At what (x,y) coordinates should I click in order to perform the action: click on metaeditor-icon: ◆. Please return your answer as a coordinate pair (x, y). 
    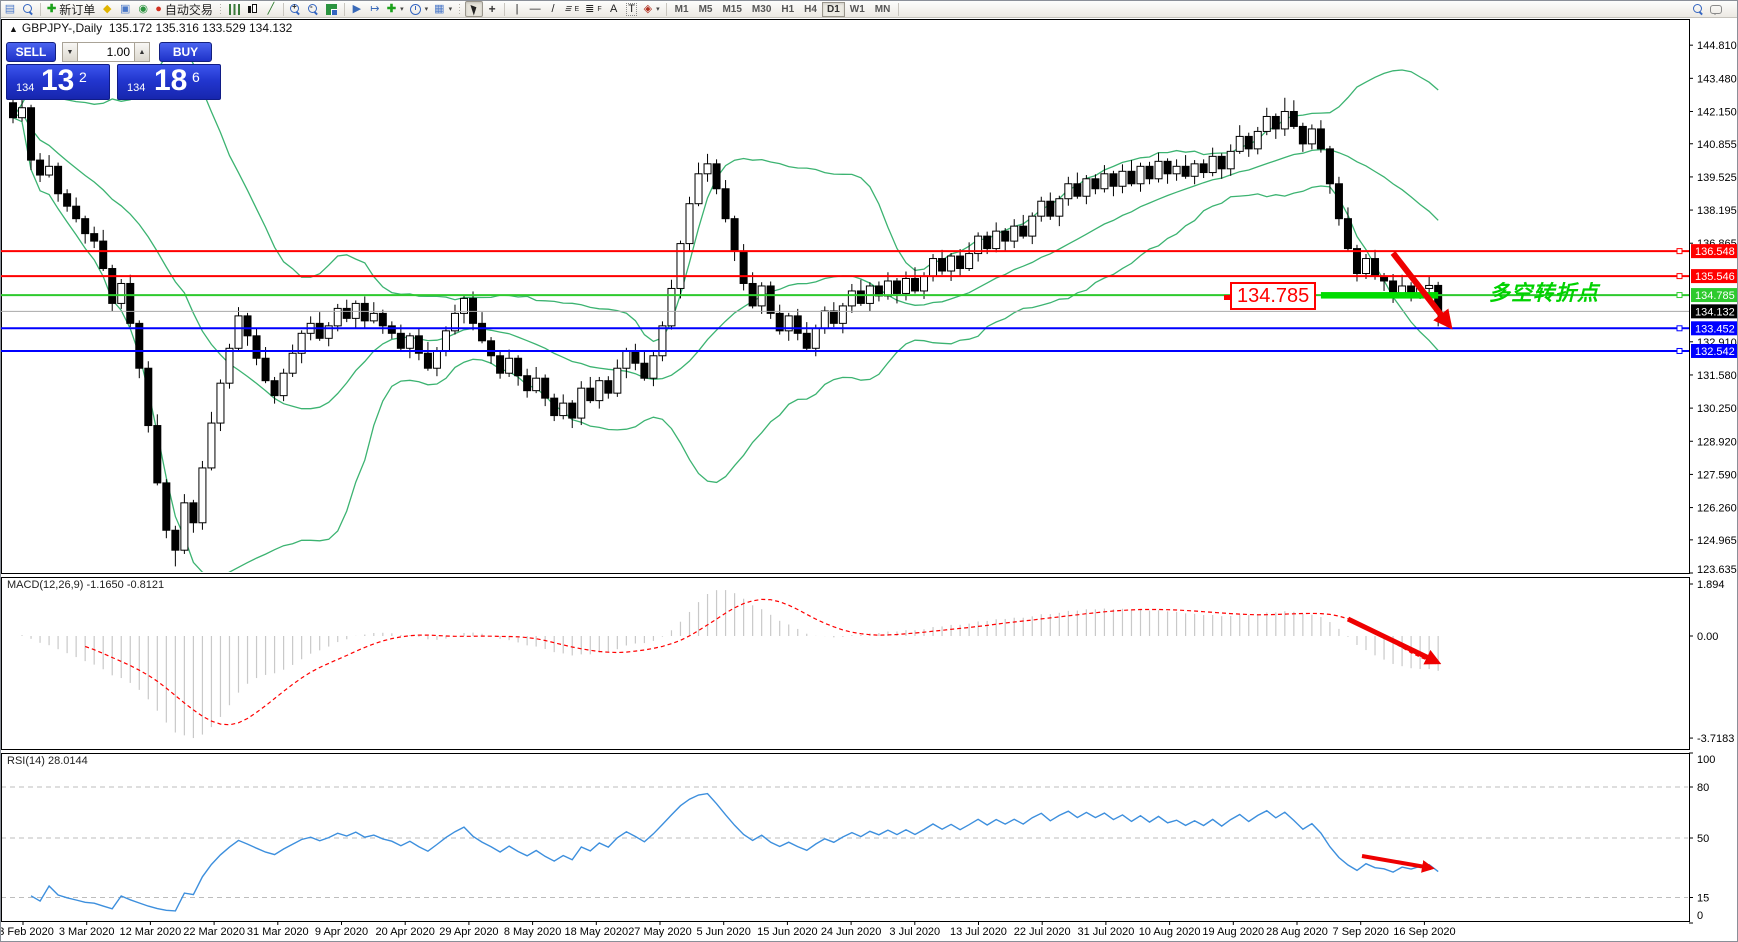
    Looking at the image, I should click on (107, 8).